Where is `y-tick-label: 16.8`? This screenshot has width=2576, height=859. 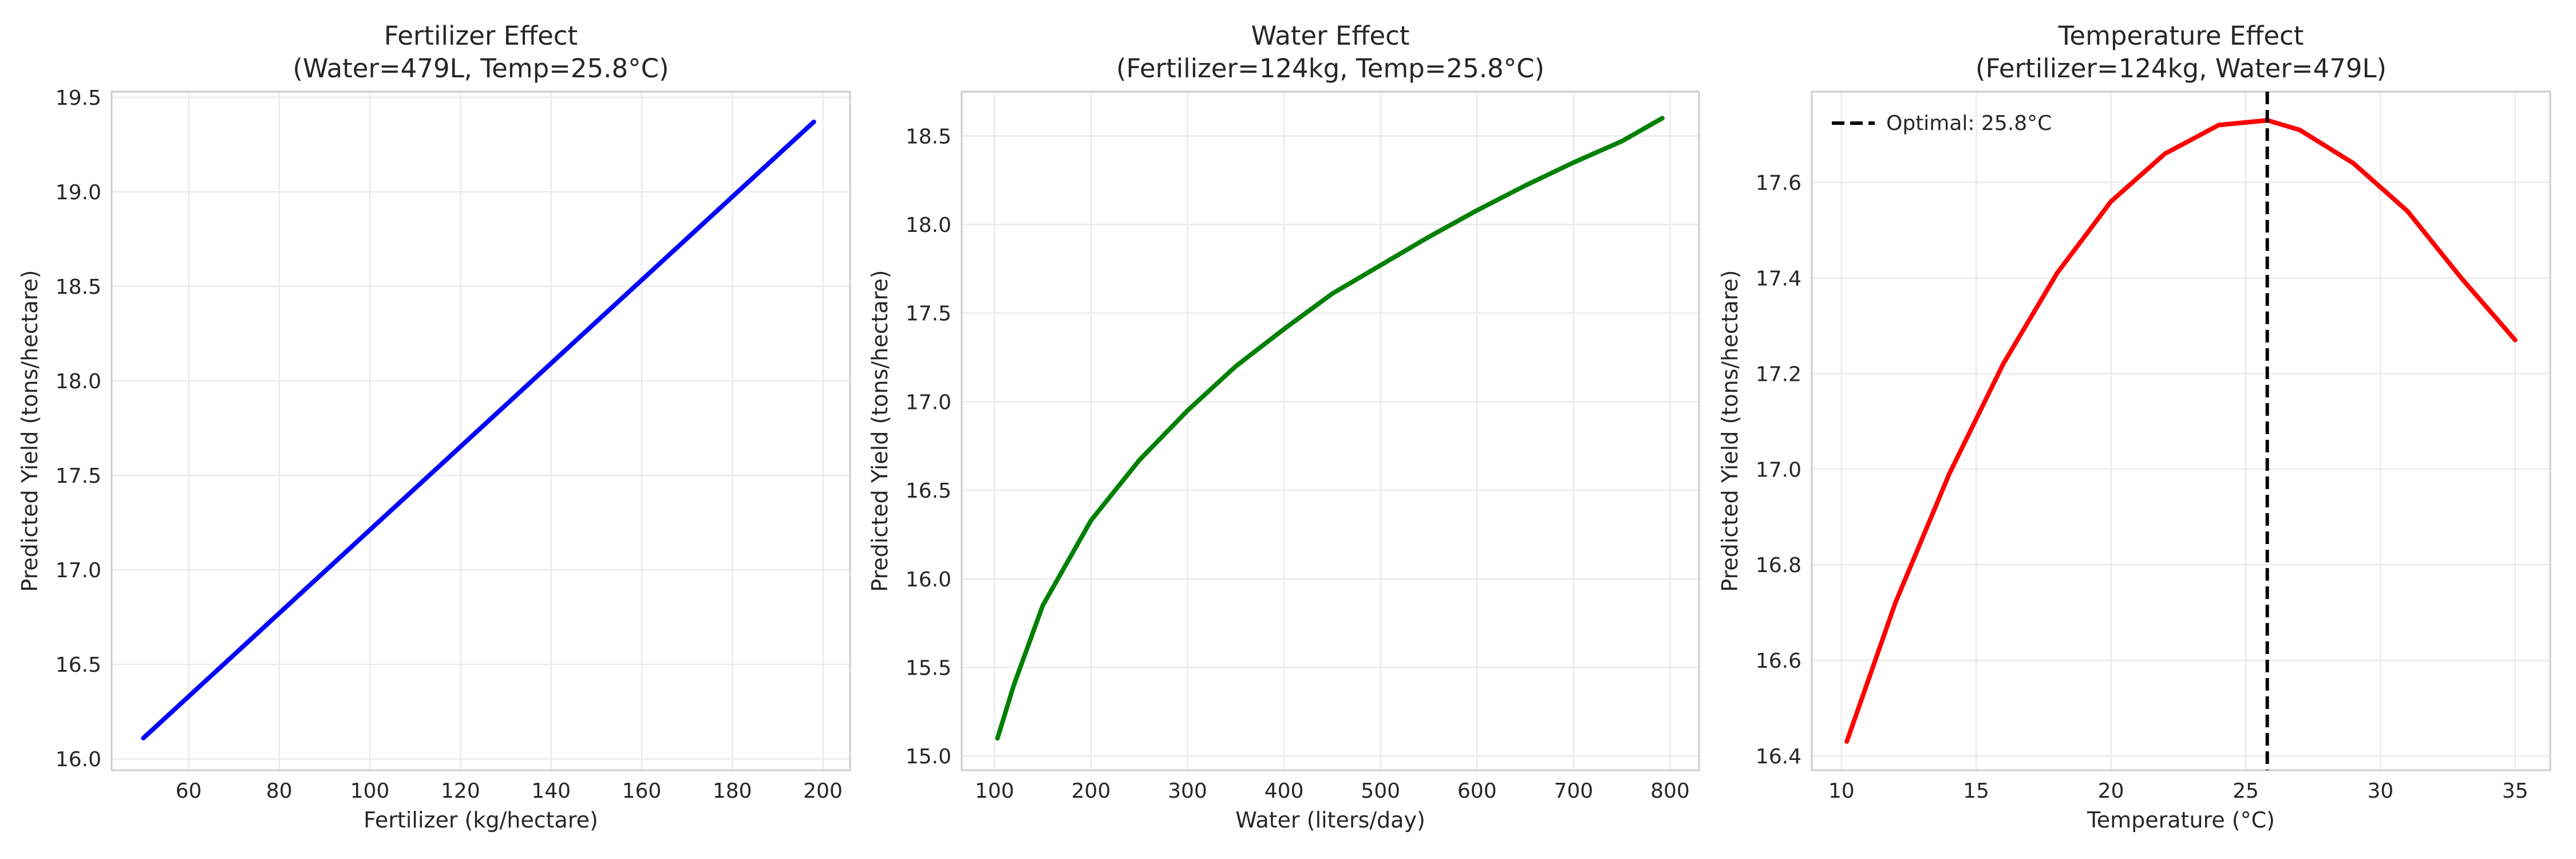
y-tick-label: 16.8 is located at coordinates (1778, 565).